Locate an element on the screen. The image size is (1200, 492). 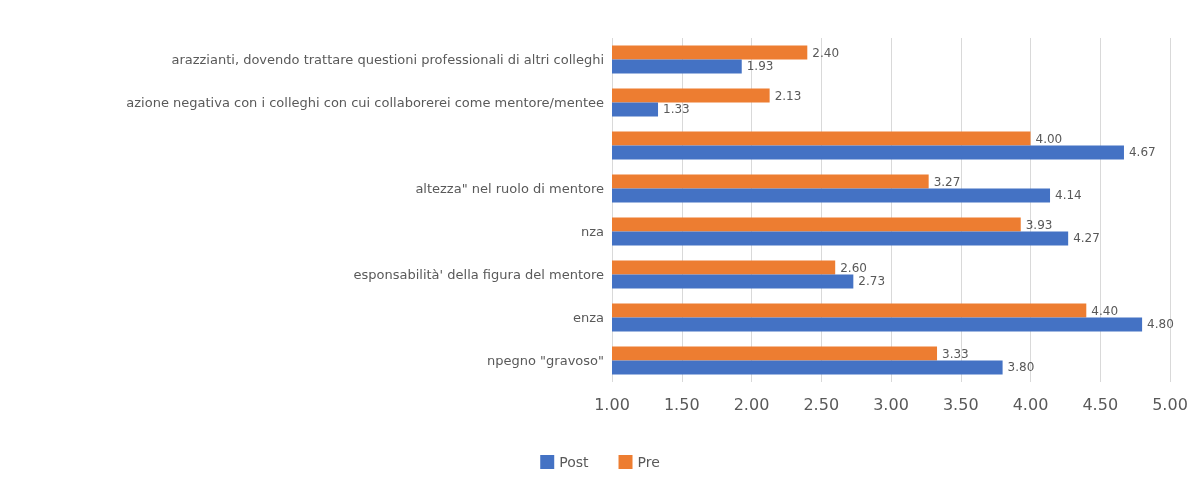
data-label: 2.73 is located at coordinates (872, 281).